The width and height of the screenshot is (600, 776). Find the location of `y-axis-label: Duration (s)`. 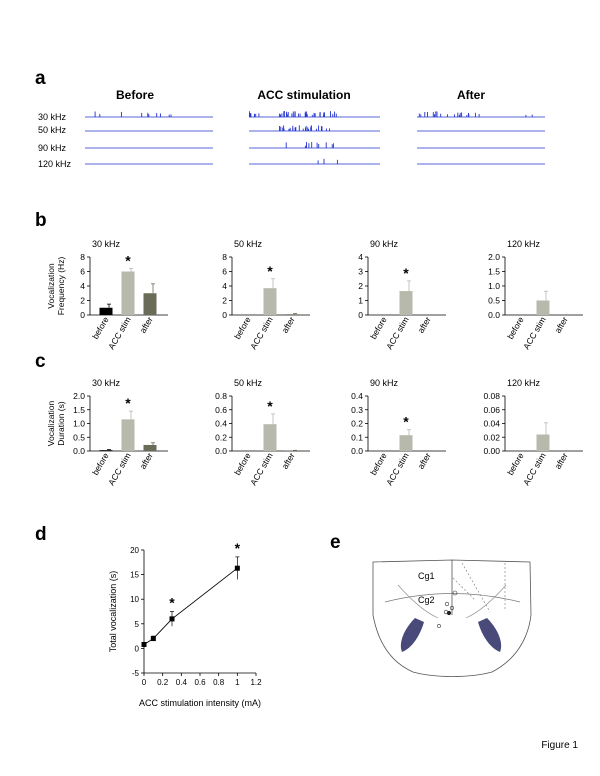

y-axis-label: Duration (s) is located at coordinates (61, 423).